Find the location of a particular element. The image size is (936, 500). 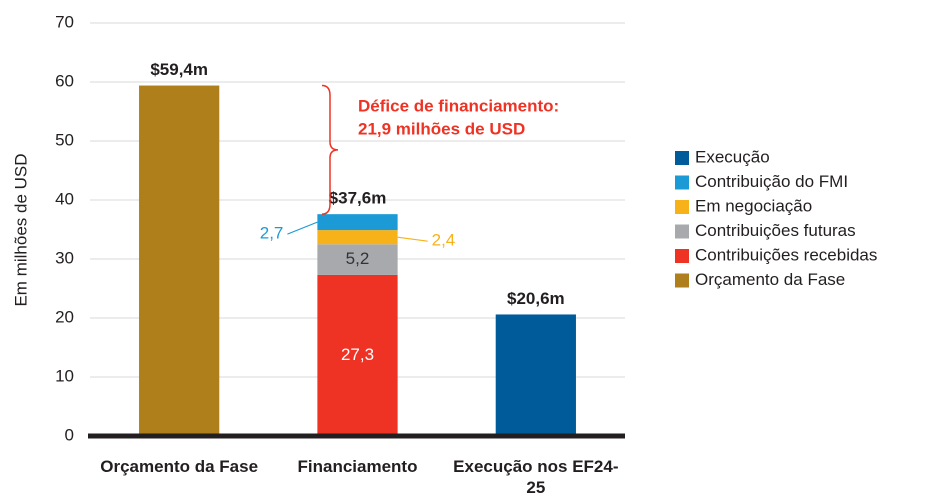

legend-label: Contribuições recebidas is located at coordinates (786, 254).